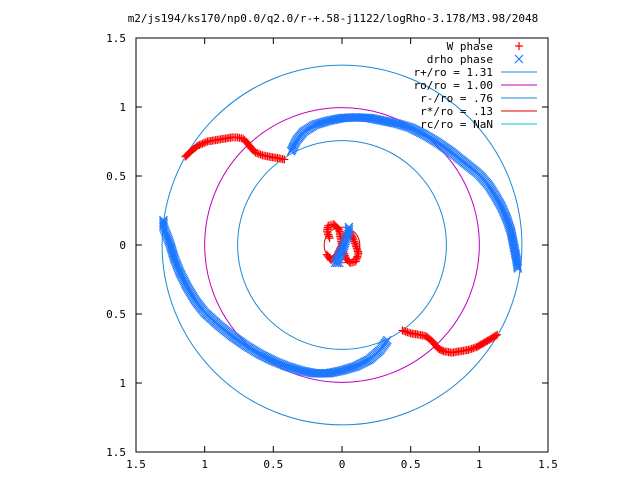 The image size is (640, 480). Describe the element at coordinates (456, 98) in the screenshot. I see `legend-label: r-/ro = .76` at that location.